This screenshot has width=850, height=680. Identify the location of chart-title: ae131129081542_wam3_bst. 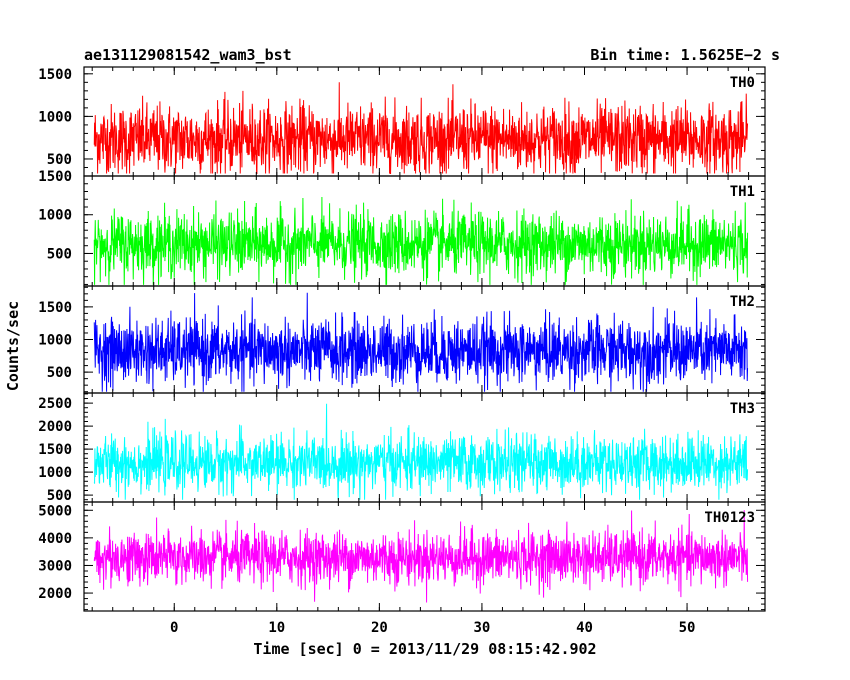
(188, 55).